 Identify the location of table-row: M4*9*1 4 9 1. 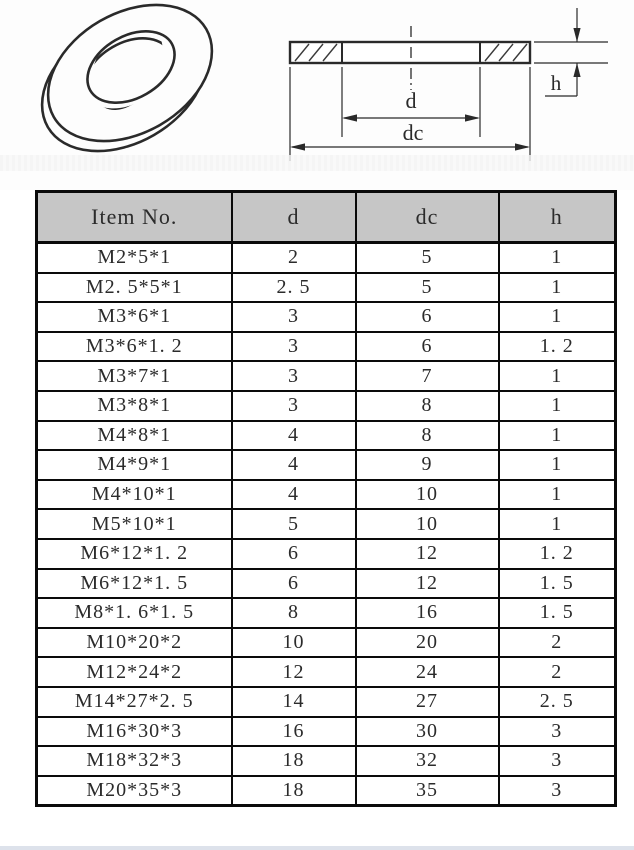
(326, 465).